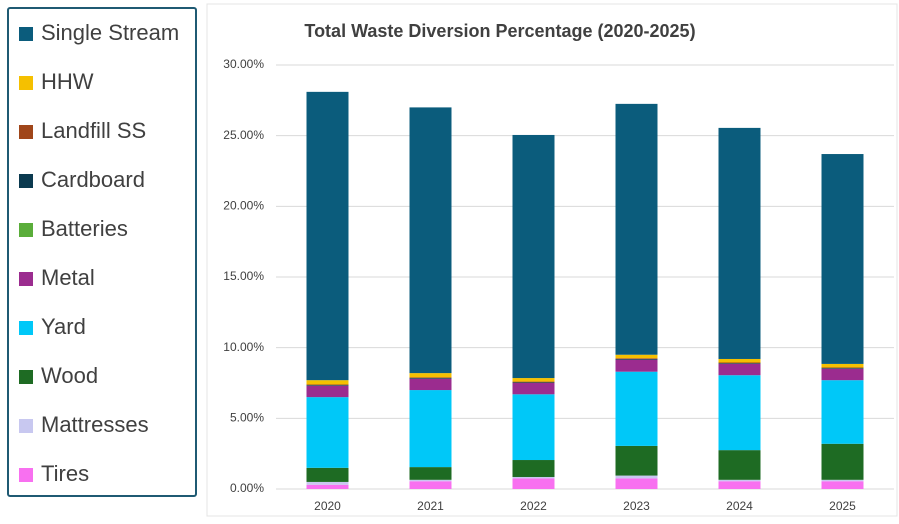 The width and height of the screenshot is (899, 524). What do you see at coordinates (243, 135) in the screenshot?
I see `y-tick-label: 25.00%` at bounding box center [243, 135].